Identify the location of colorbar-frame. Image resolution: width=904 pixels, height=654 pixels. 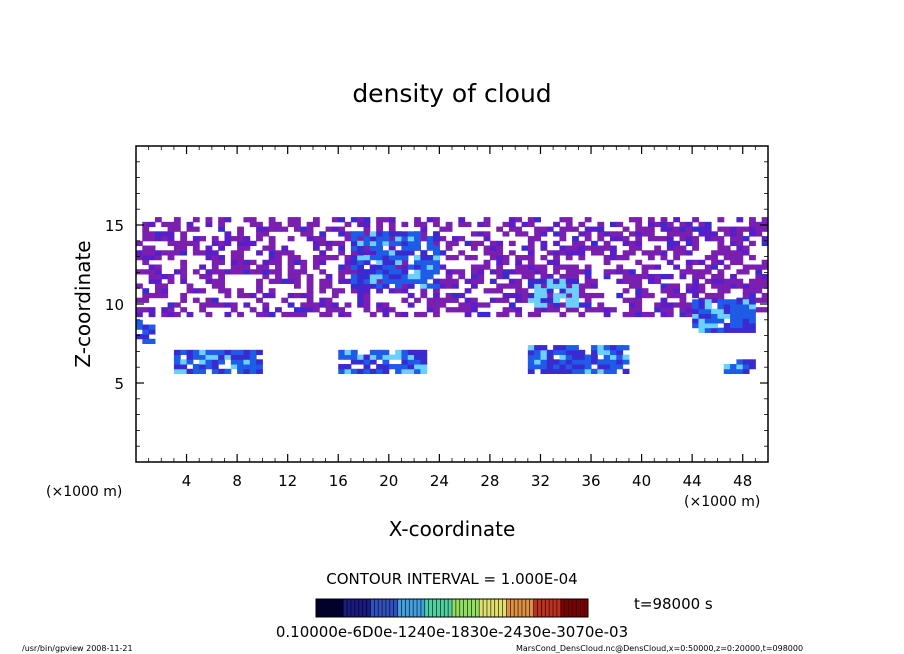
(452, 608).